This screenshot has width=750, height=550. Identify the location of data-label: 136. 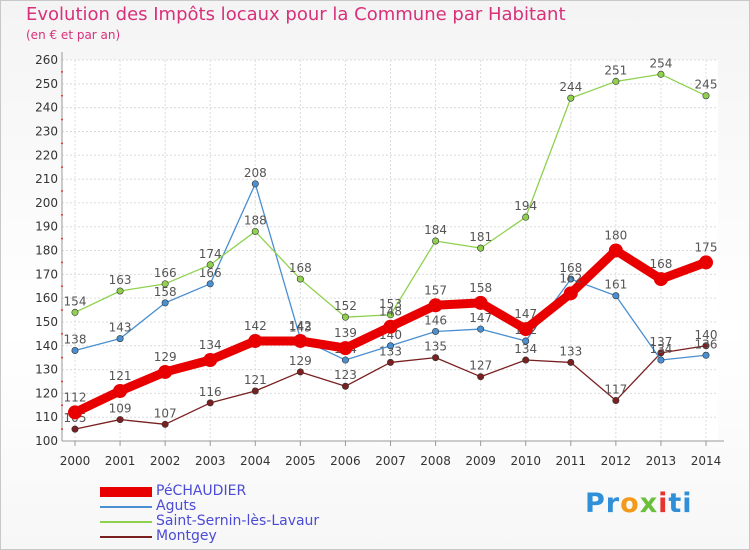
(706, 344).